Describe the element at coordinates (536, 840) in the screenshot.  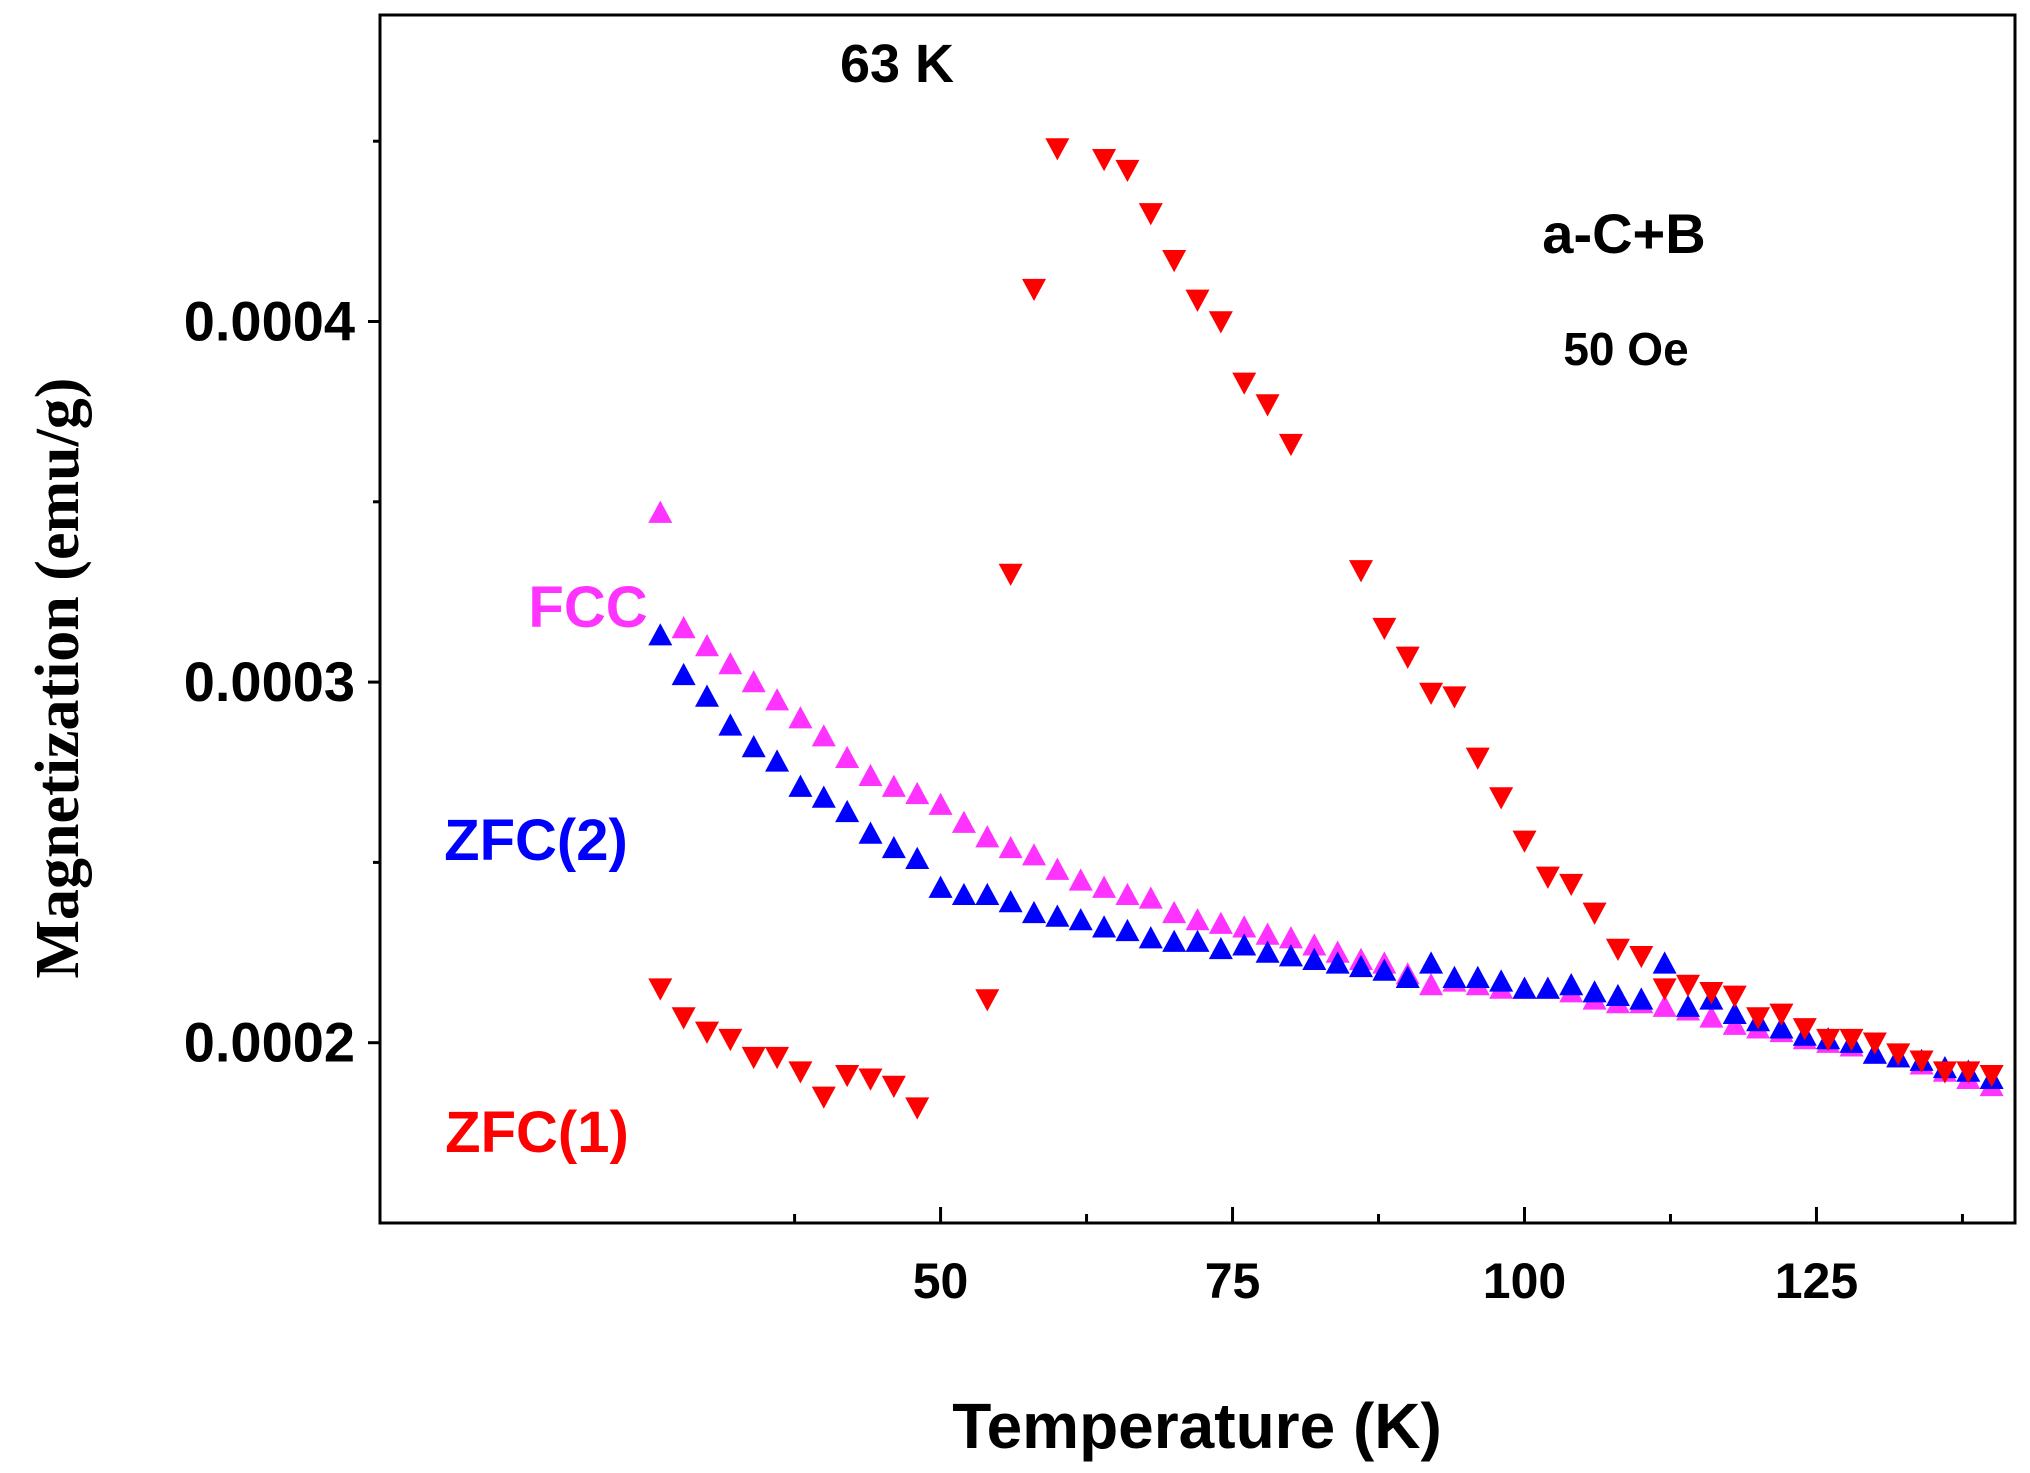
I see `legend-label-zfc2: ZFC(2)` at that location.